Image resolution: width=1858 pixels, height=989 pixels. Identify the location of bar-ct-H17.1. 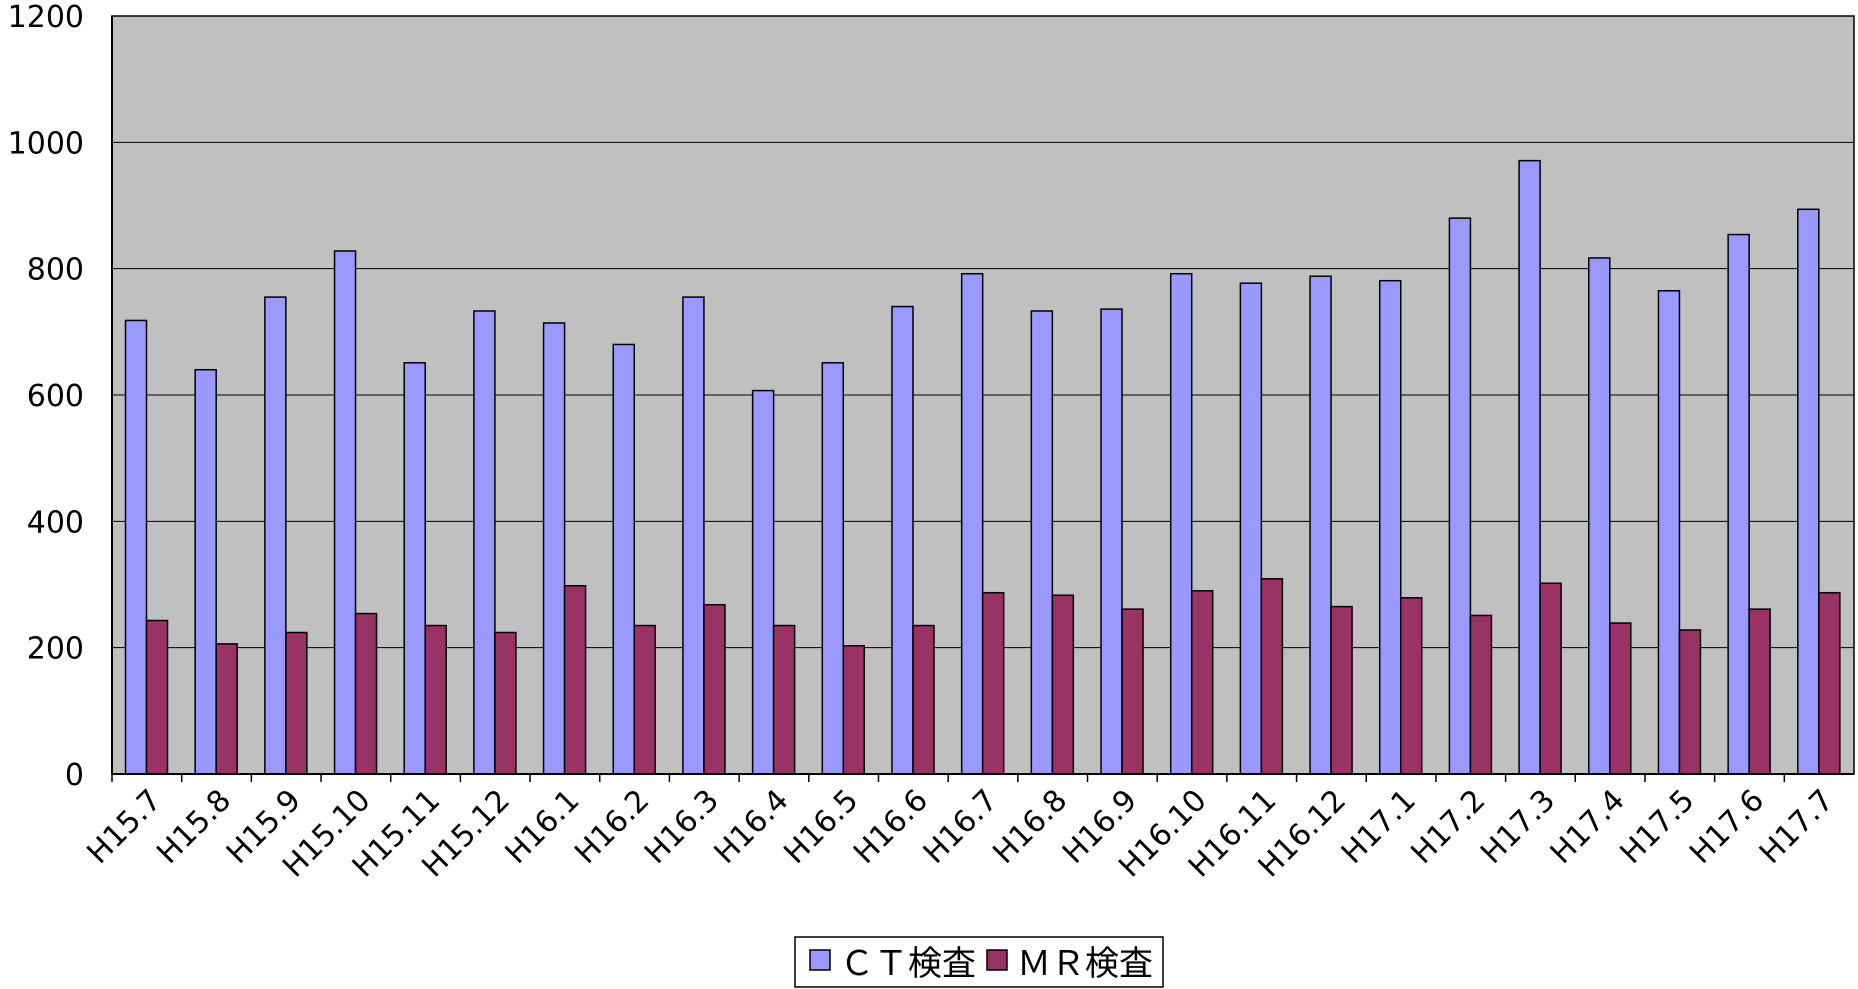
(1390, 527).